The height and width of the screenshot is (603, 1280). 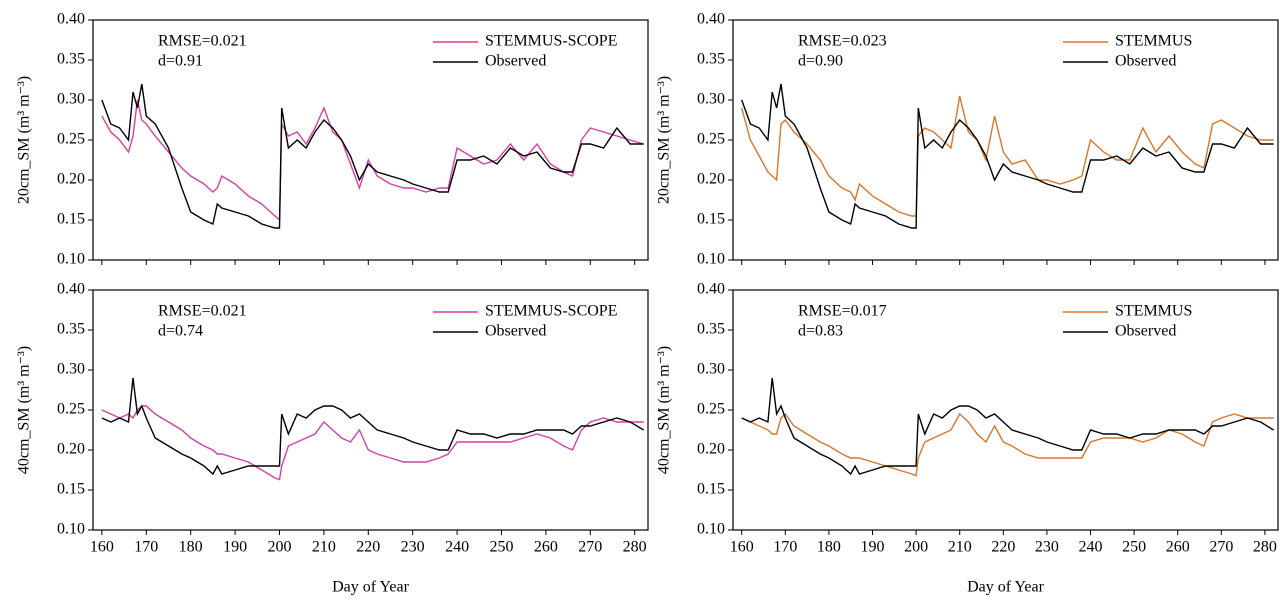 What do you see at coordinates (180, 331) in the screenshot?
I see `annotation: d=0.74` at bounding box center [180, 331].